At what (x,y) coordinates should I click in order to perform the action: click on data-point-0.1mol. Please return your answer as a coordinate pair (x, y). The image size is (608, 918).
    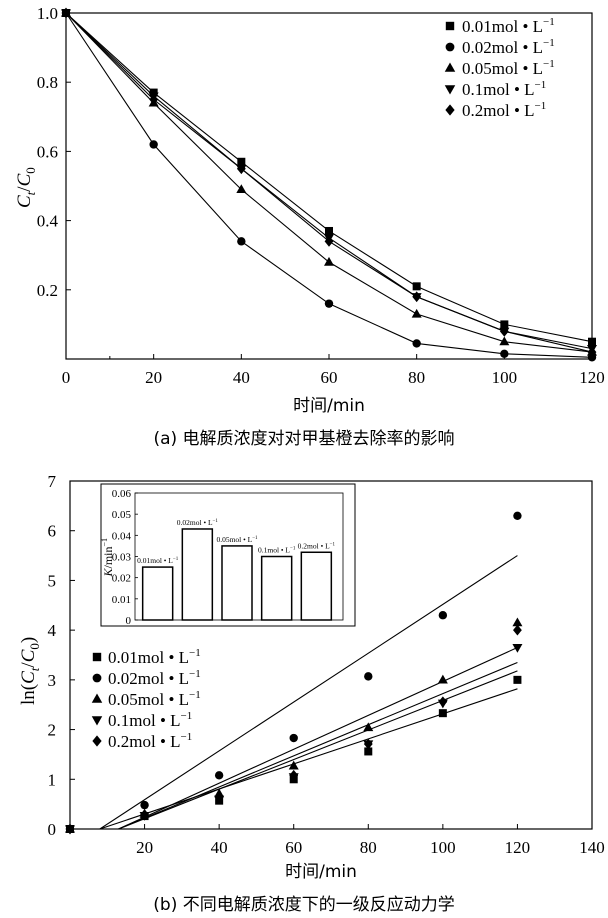
    Looking at the image, I should click on (517, 648).